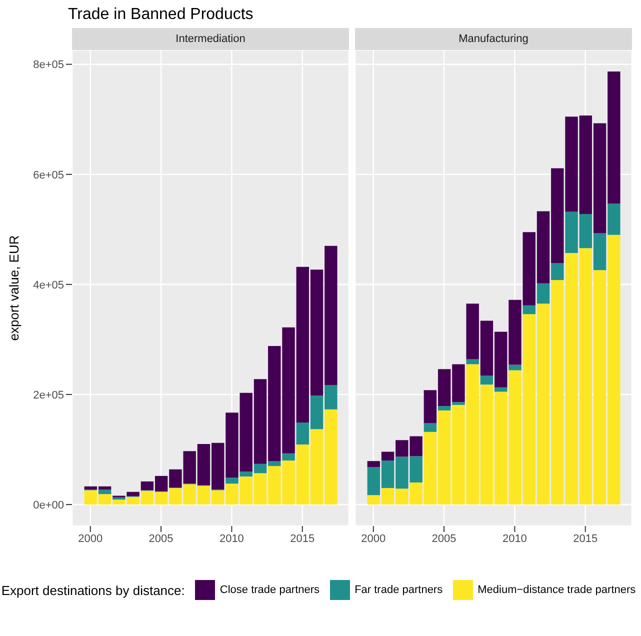 The height and width of the screenshot is (636, 641). What do you see at coordinates (48, 395) in the screenshot?
I see `y-tick-label: 2e+05` at bounding box center [48, 395].